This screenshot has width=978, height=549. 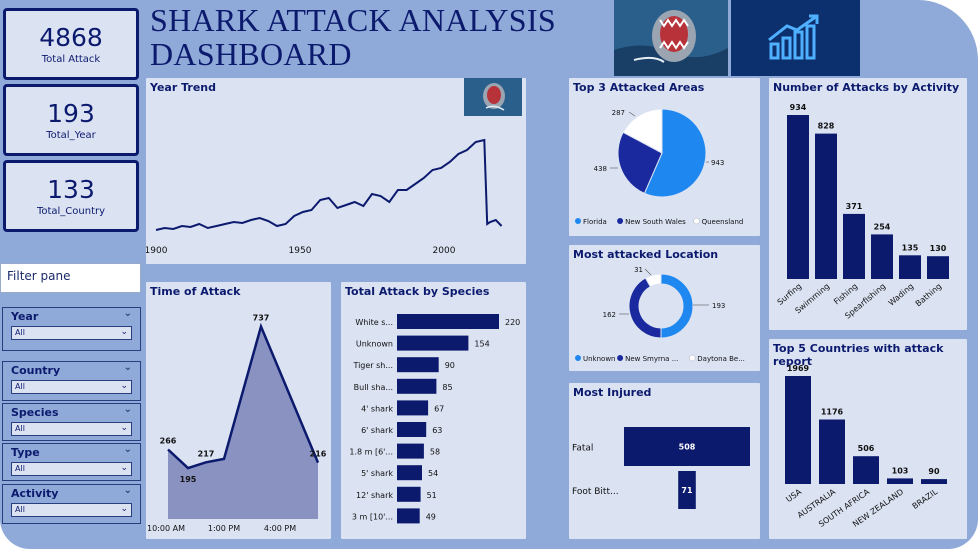 What do you see at coordinates (374, 344) in the screenshot?
I see `category-label: Unknown` at bounding box center [374, 344].